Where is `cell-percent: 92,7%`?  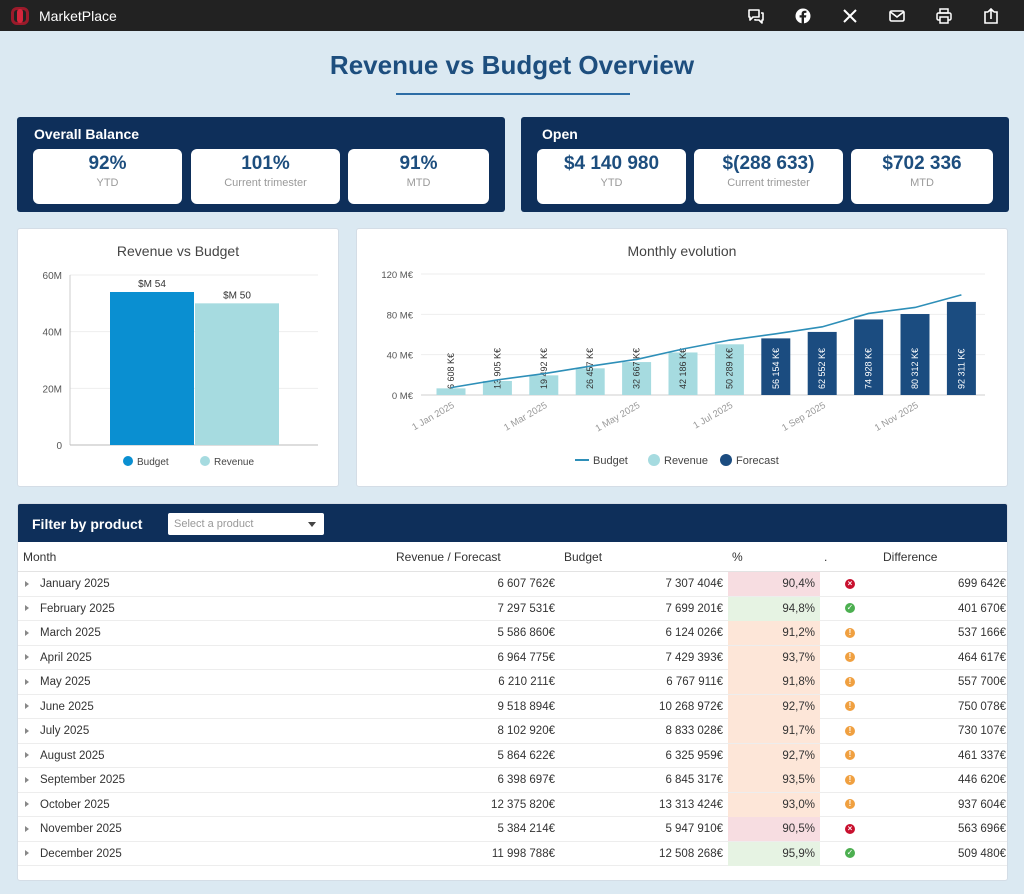
cell-percent: 92,7% is located at coordinates (774, 706).